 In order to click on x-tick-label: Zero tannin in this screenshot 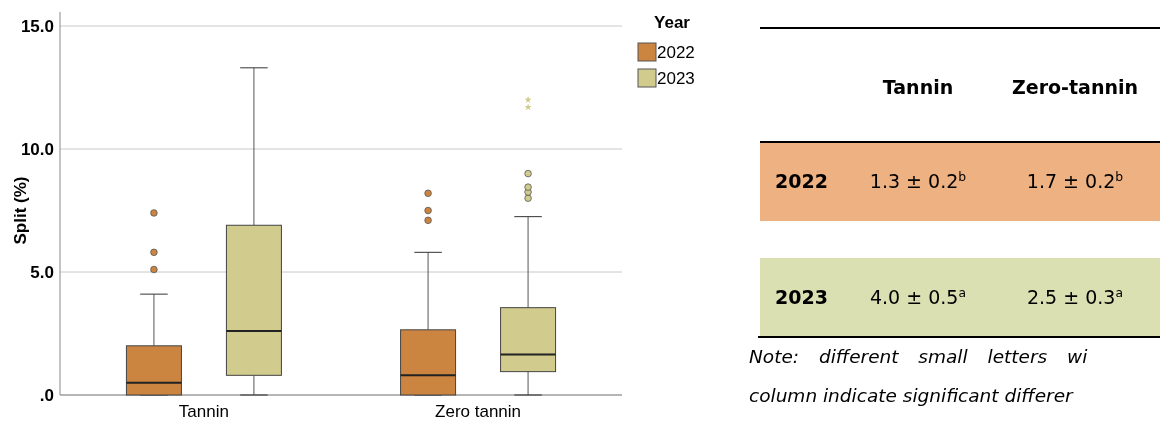, I will do `click(478, 411)`.